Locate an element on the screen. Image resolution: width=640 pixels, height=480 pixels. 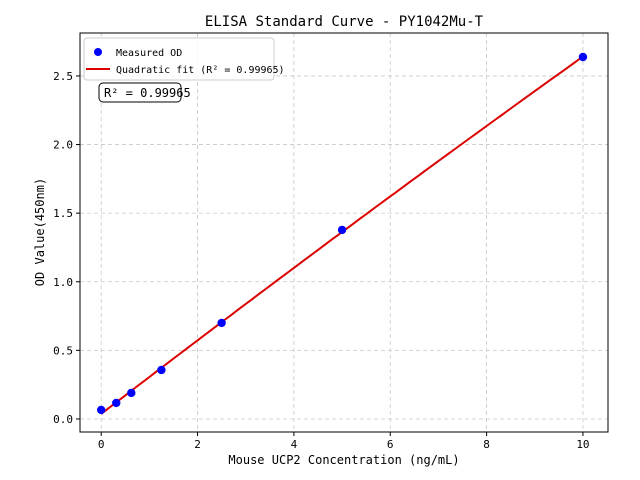
x-axis-label: Mouse UCP2 Concentration (ng/mL) is located at coordinates (343, 460).